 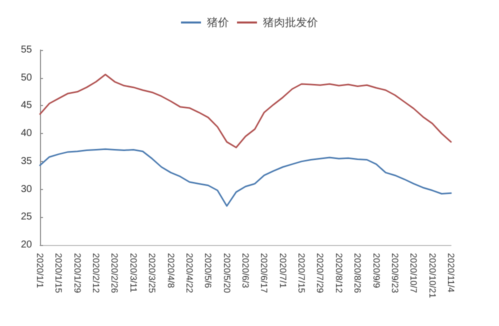 I want to click on y-tick-label: 35, so click(x=26, y=161).